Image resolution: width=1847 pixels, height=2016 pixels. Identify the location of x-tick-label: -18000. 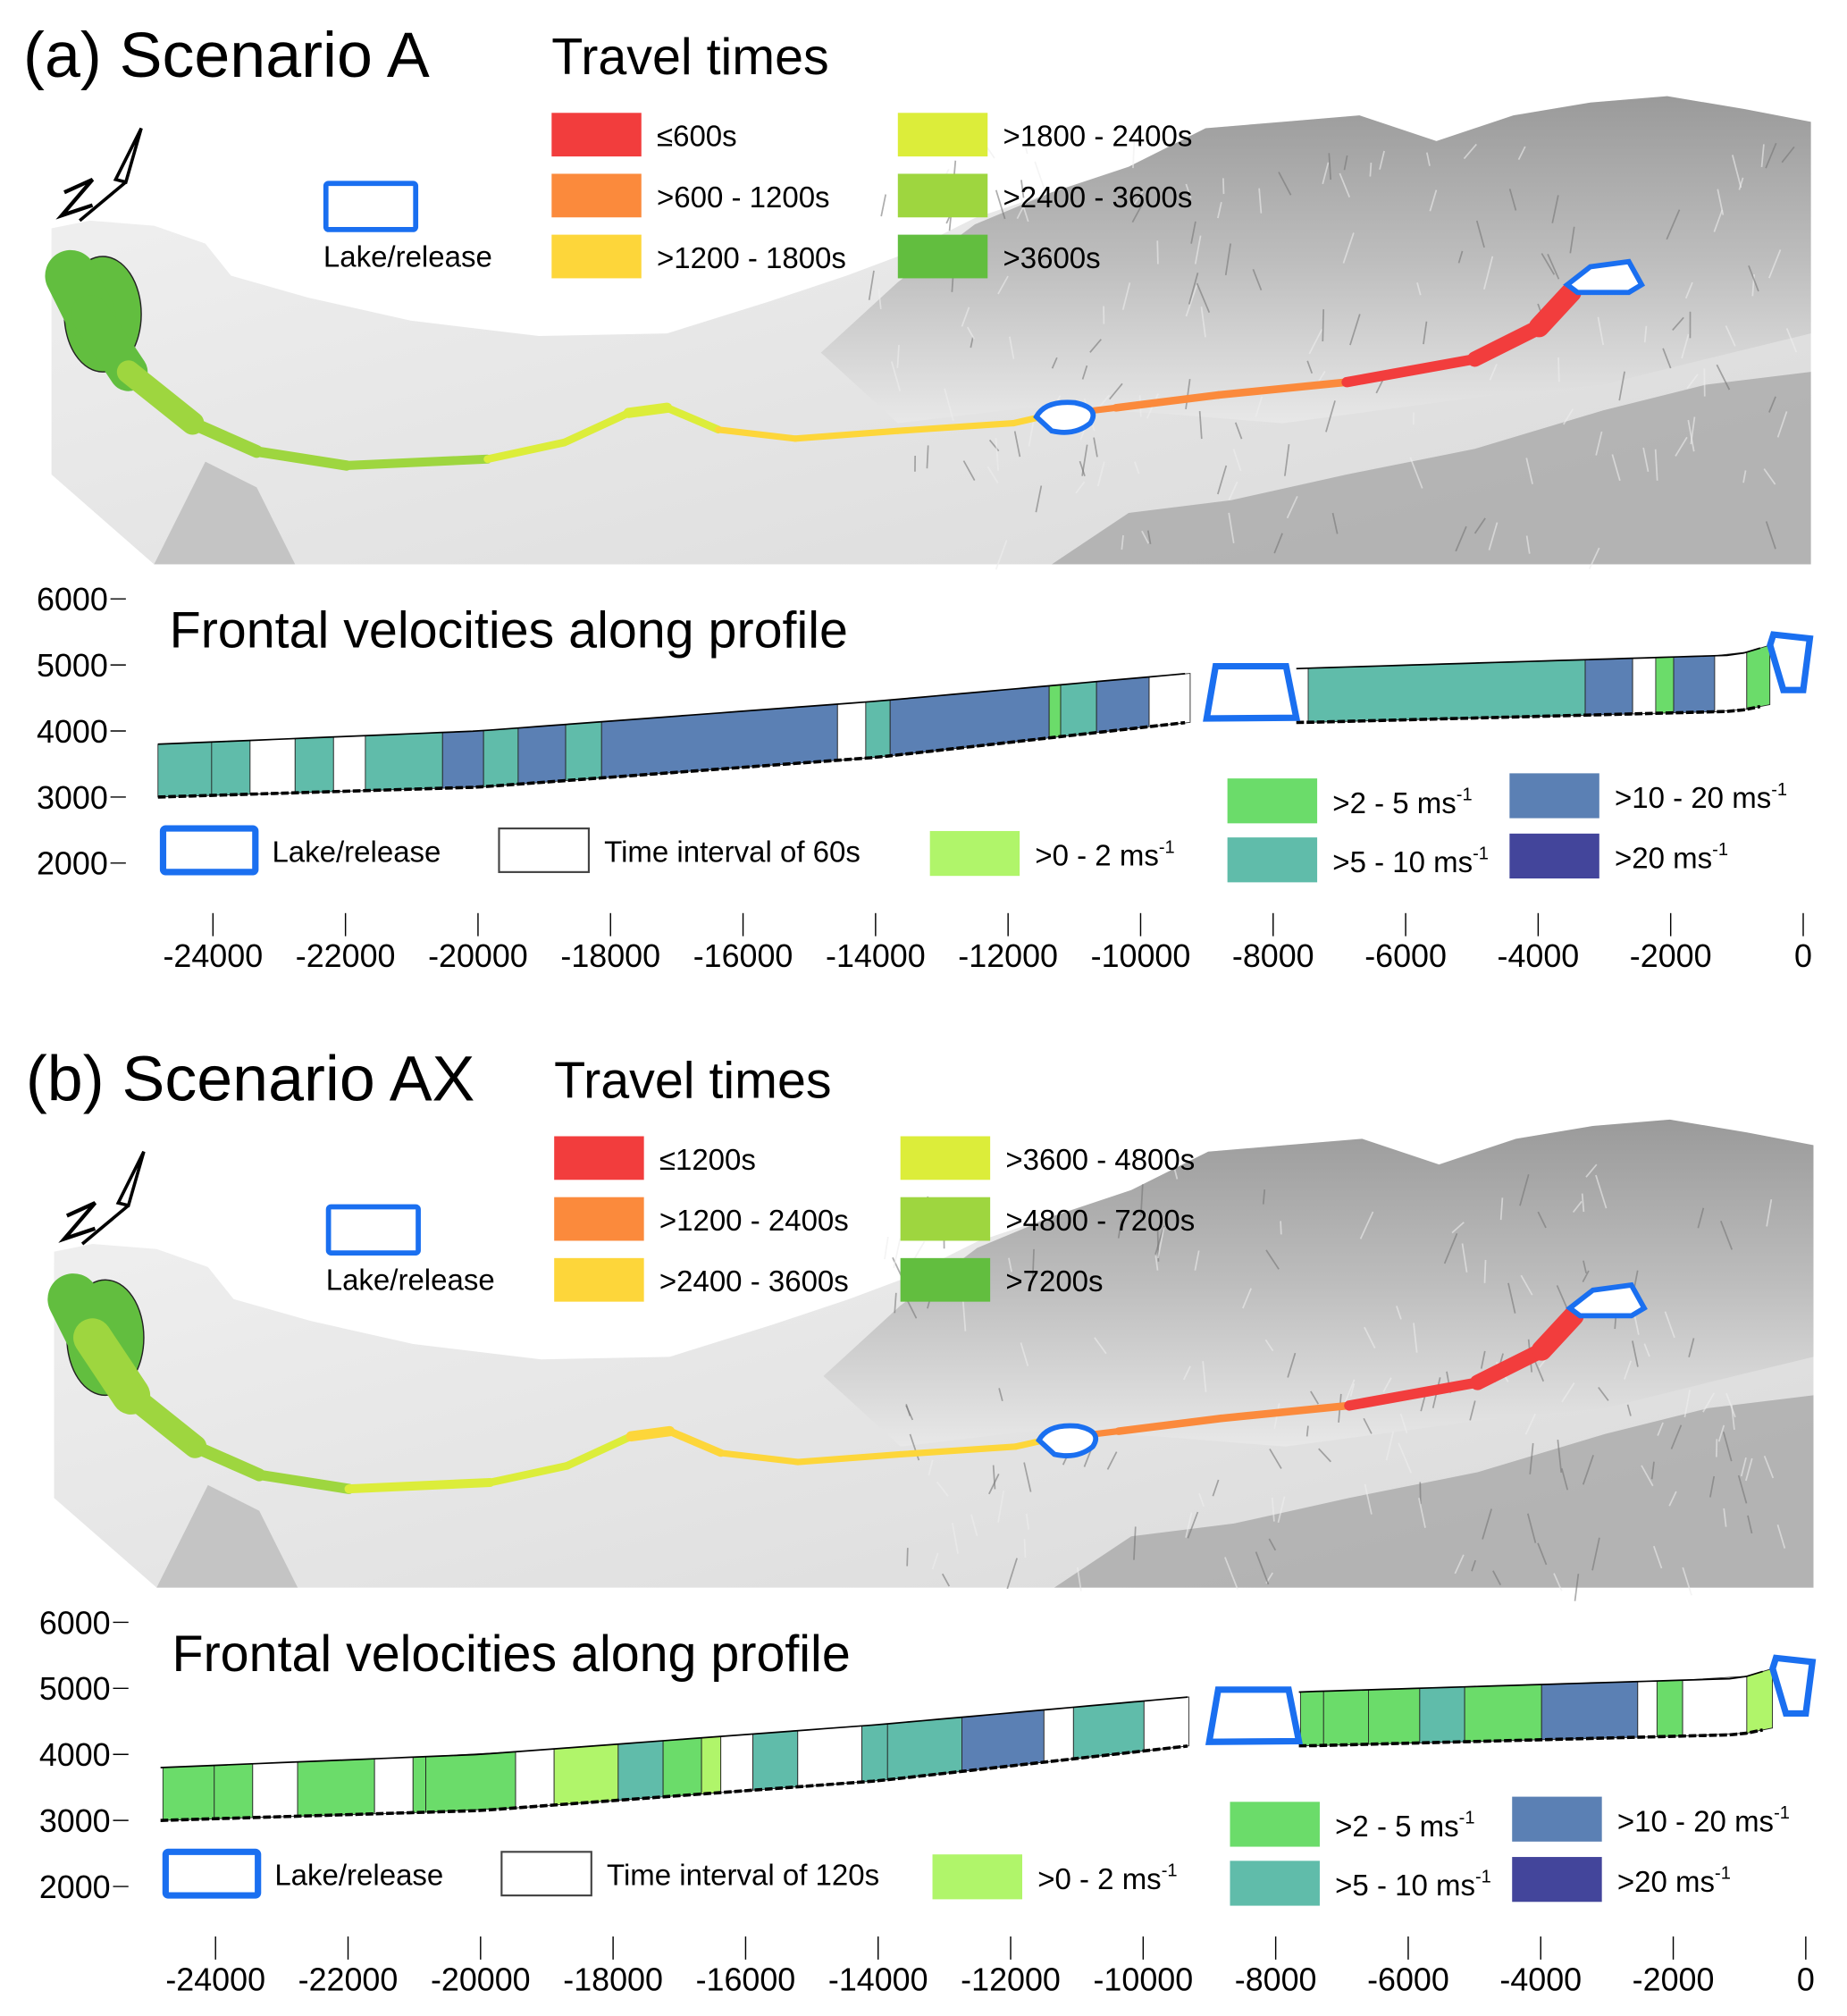
(613, 1979).